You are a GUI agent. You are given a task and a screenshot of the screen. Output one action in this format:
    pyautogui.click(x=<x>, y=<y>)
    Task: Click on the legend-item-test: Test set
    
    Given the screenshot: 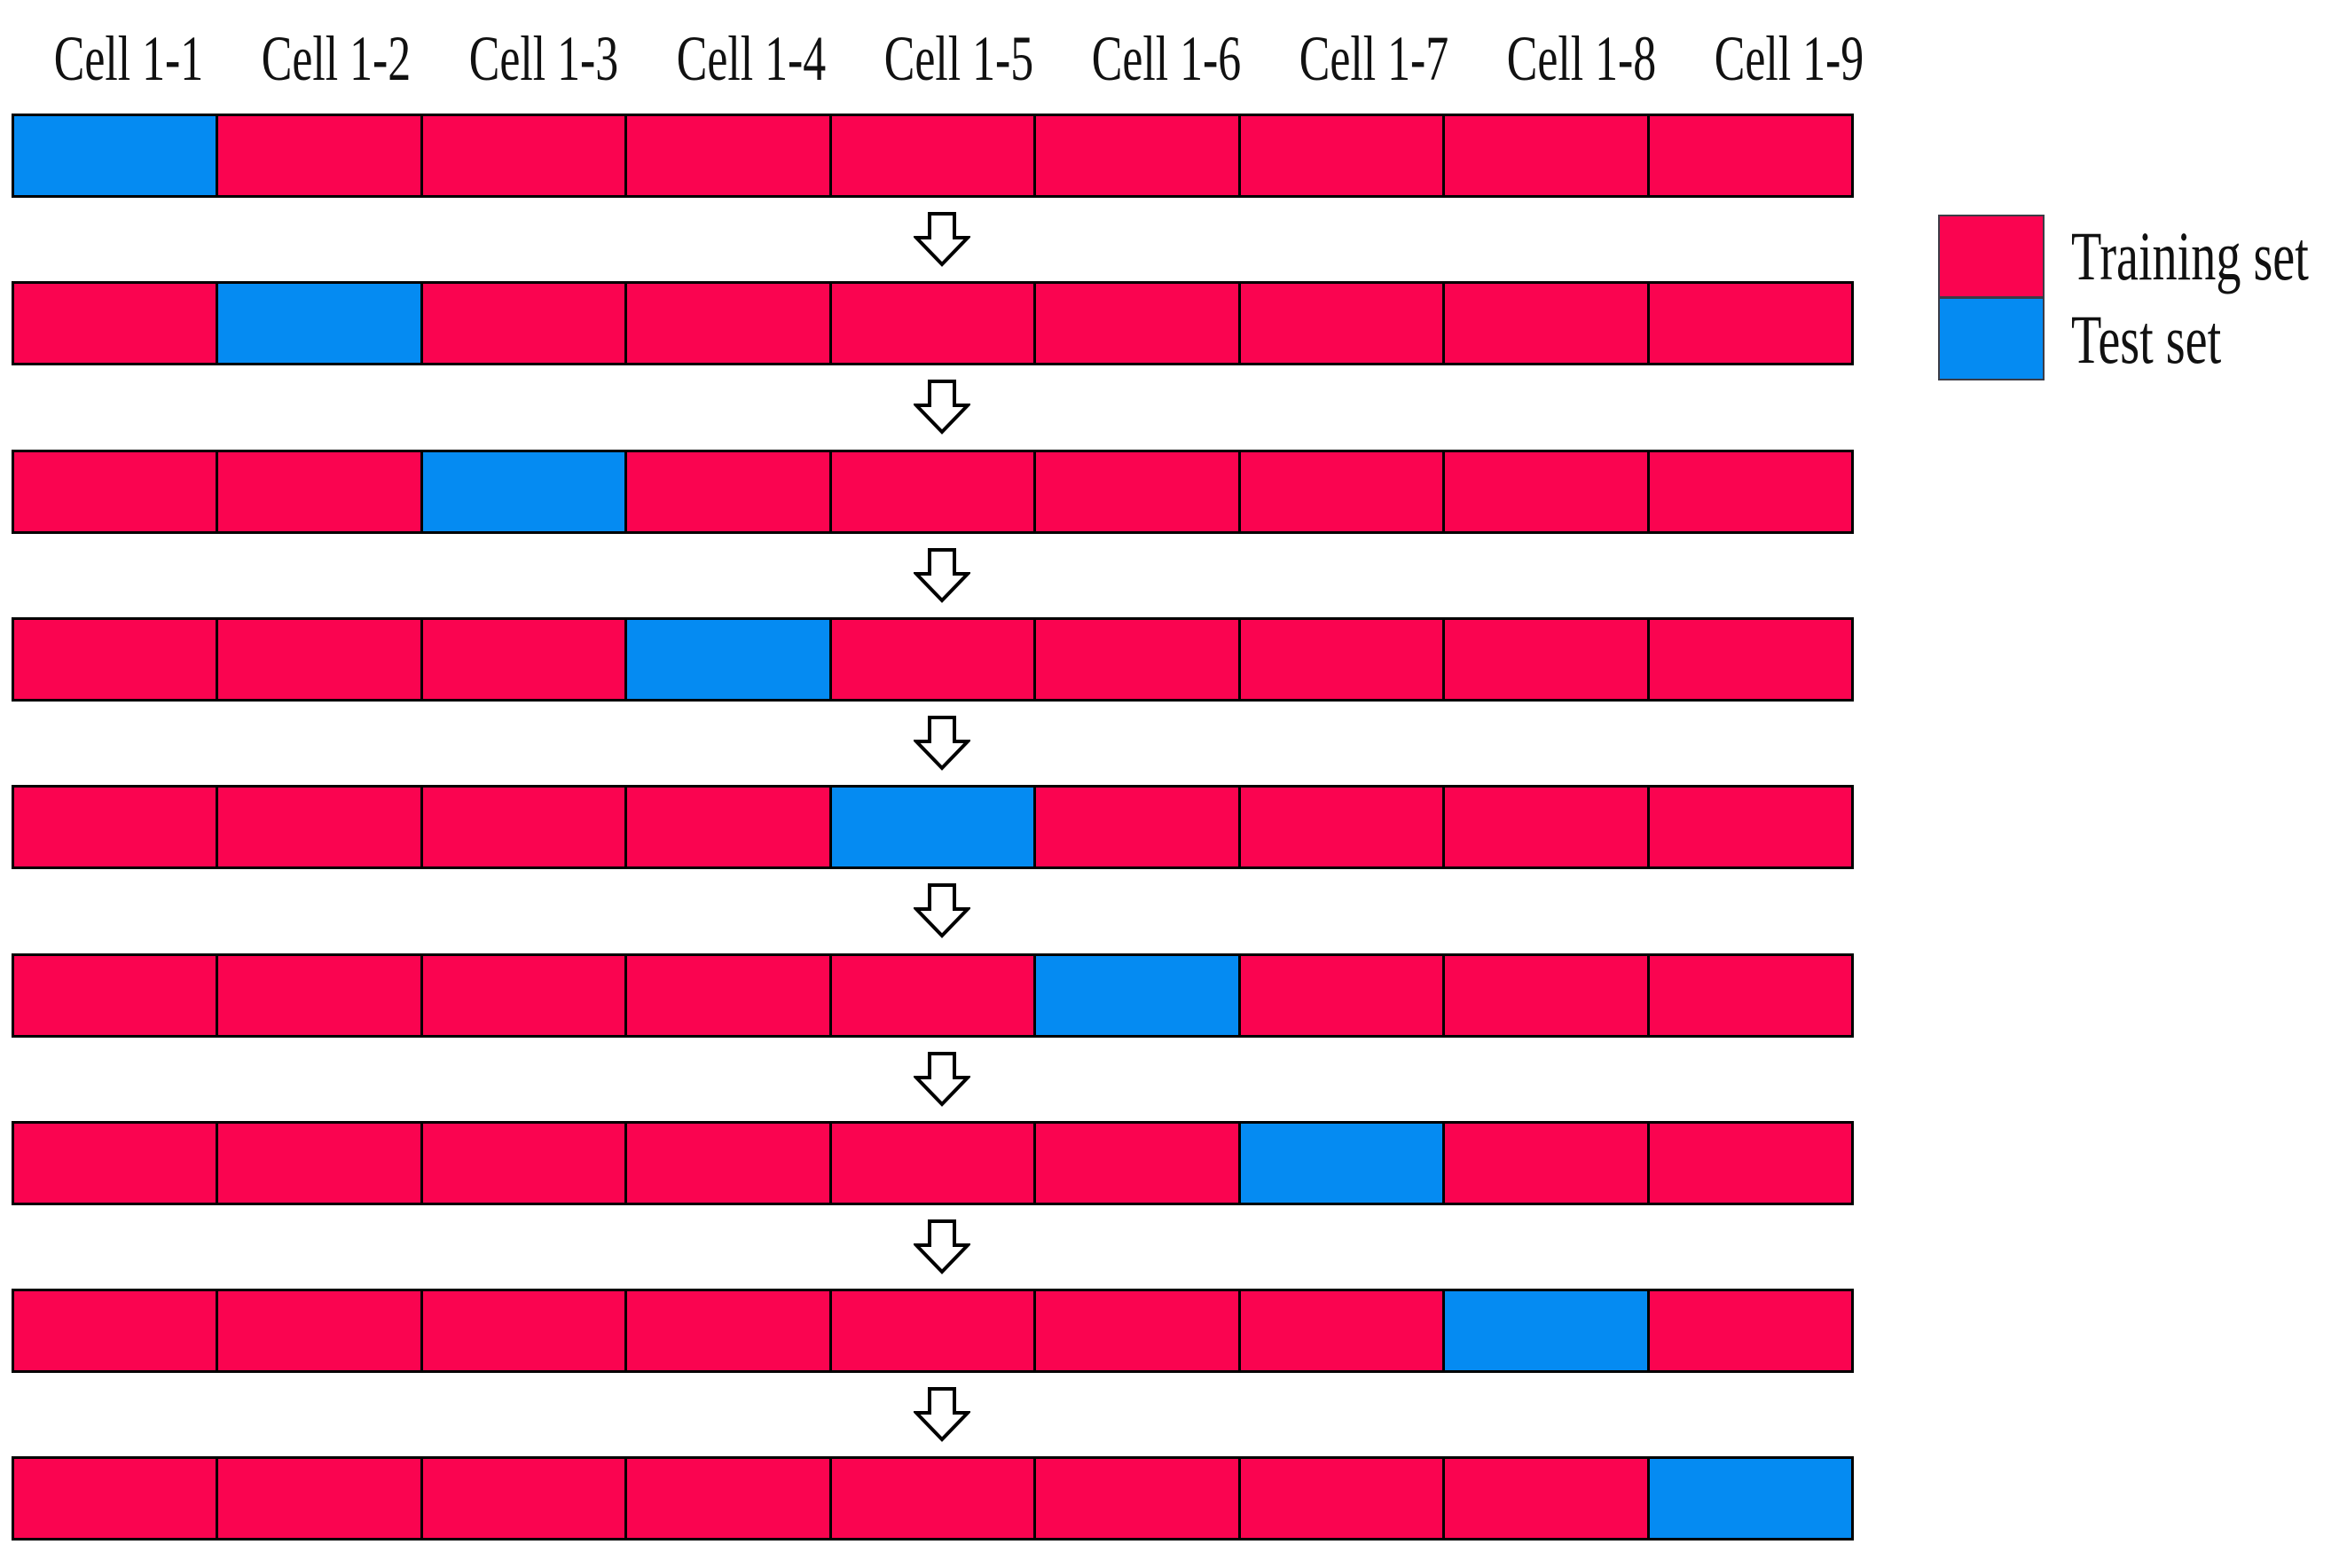 What is the action you would take?
    pyautogui.click(x=2138, y=339)
    